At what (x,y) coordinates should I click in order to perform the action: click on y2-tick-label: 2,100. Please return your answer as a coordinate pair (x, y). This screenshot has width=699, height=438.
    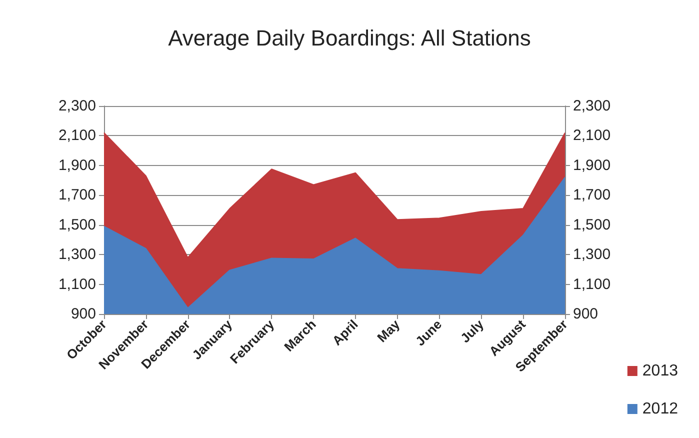
    Looking at the image, I should click on (592, 135).